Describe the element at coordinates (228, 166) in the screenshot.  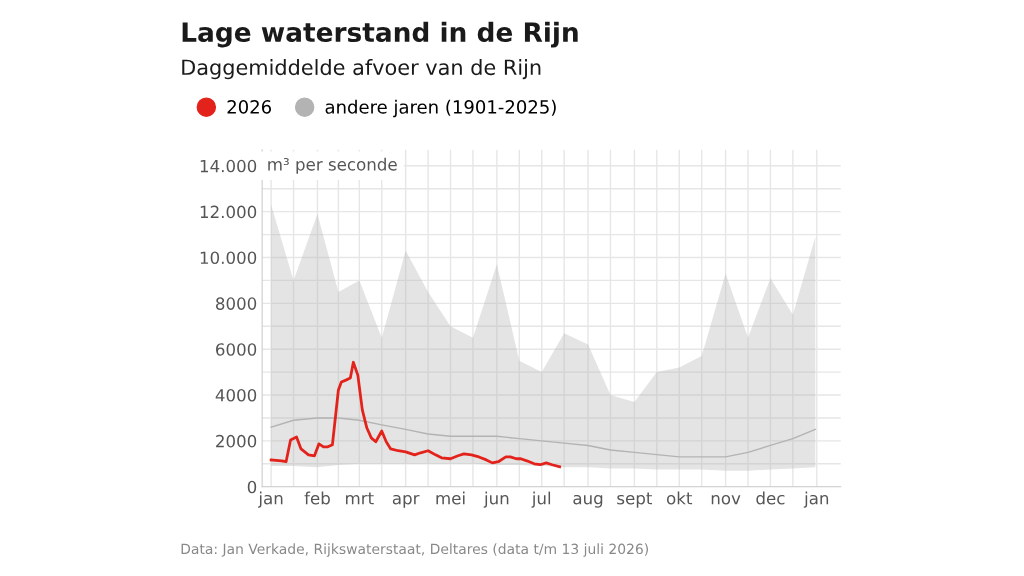
I see `y-tick-label: 14.000` at that location.